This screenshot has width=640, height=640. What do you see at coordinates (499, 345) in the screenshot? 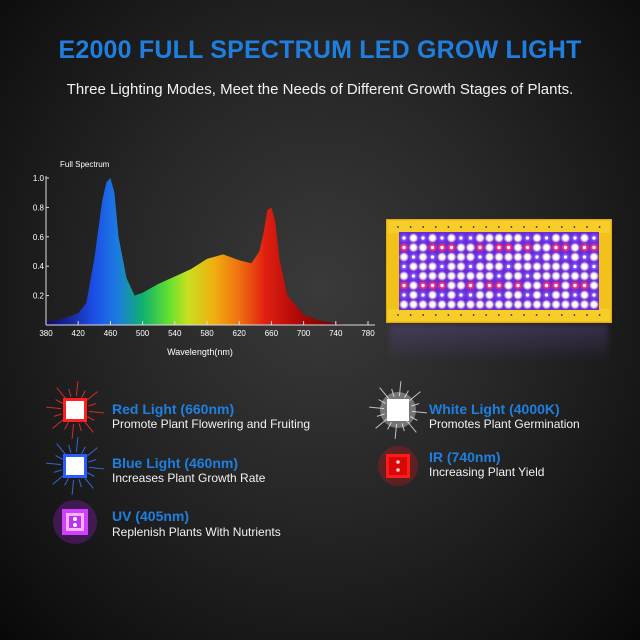
I see `panel-reflection` at bounding box center [499, 345].